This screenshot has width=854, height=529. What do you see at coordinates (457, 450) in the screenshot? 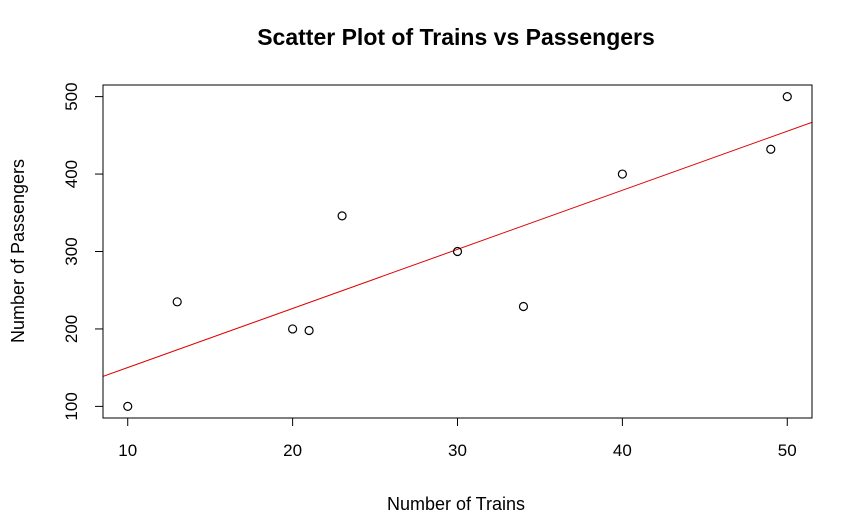
I see `x-tick-label: 30` at bounding box center [457, 450].